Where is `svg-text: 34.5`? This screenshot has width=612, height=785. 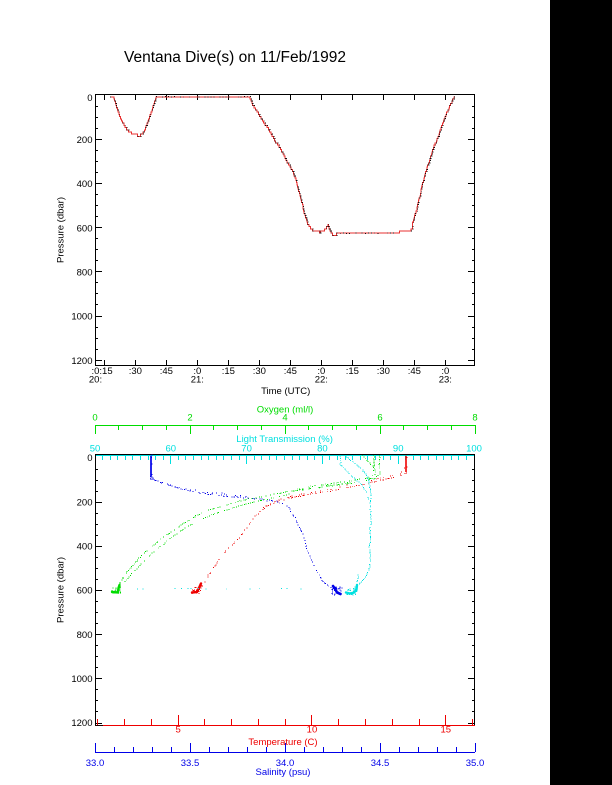
svg-text: 34.5 is located at coordinates (380, 763).